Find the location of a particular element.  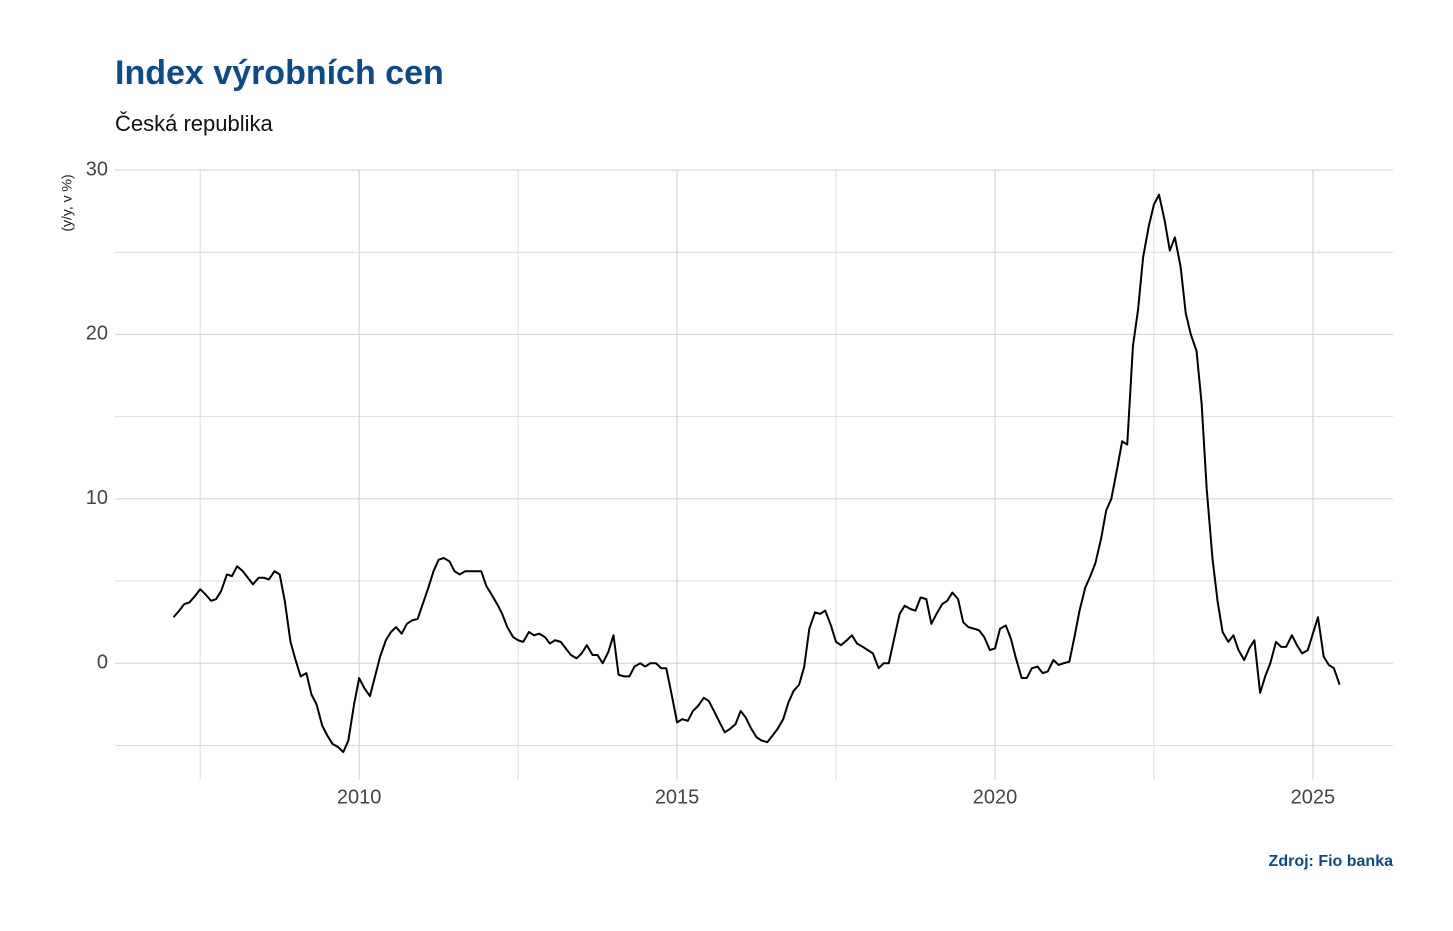

x-tick-label: 2010 is located at coordinates (359, 797).